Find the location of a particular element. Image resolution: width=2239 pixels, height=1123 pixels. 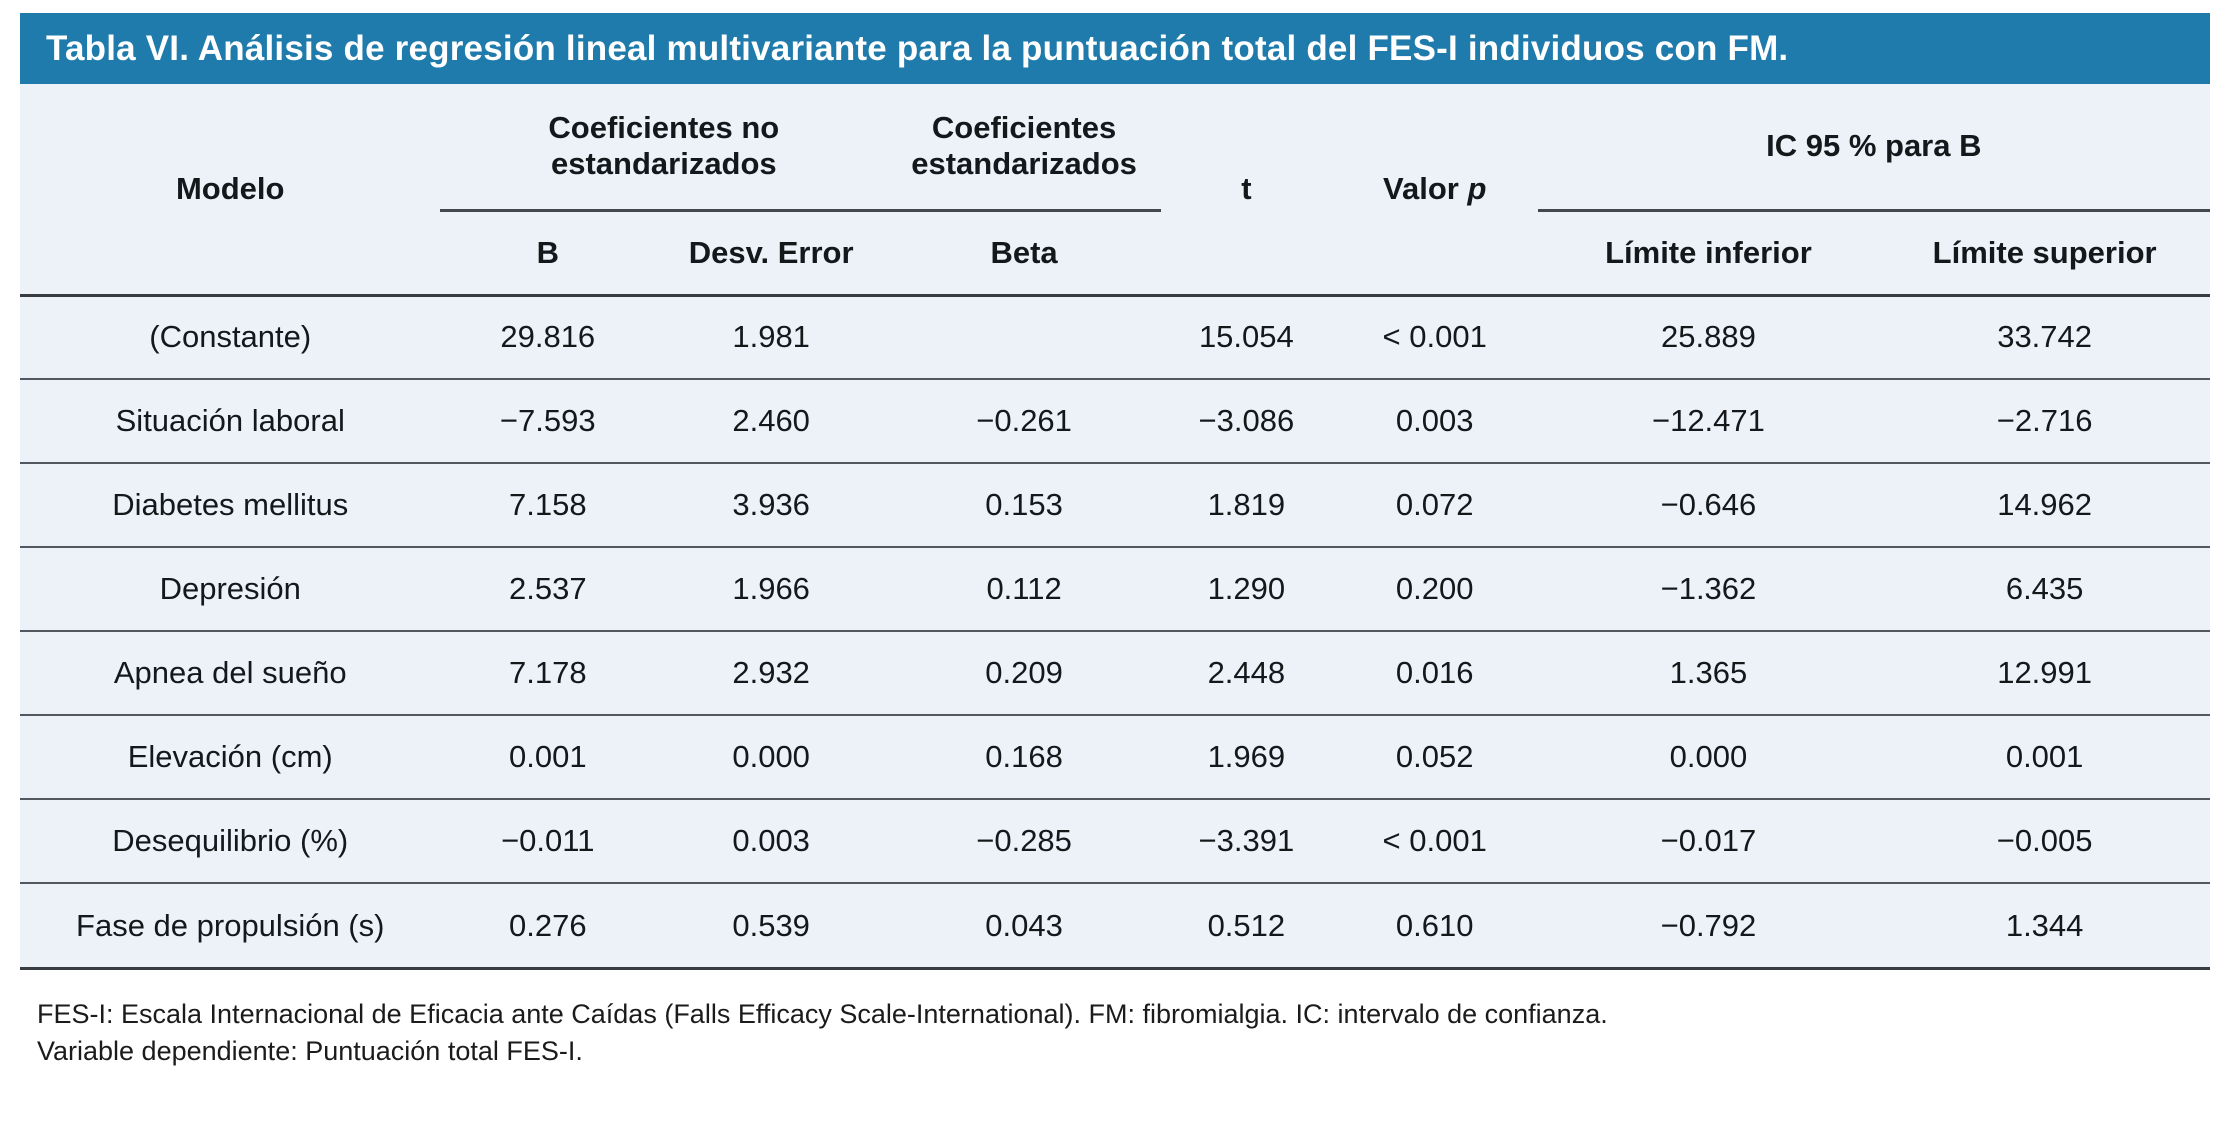

cell-valor-p: 0.003 is located at coordinates (1434, 420).